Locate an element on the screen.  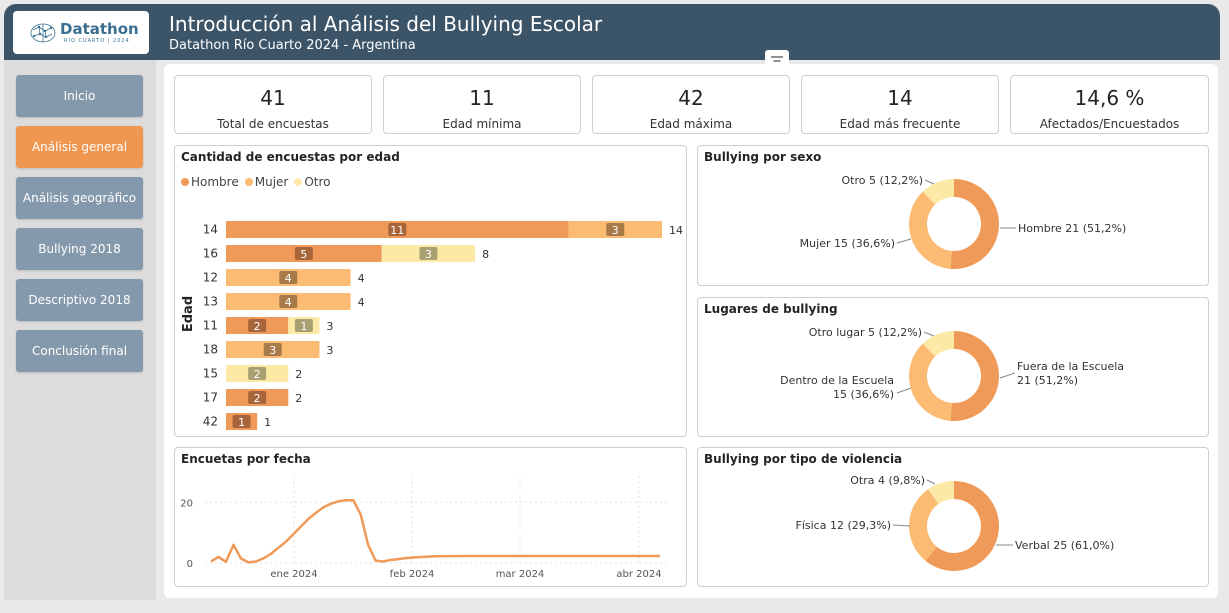
donut-title: Lugares de bullying is located at coordinates (771, 309).